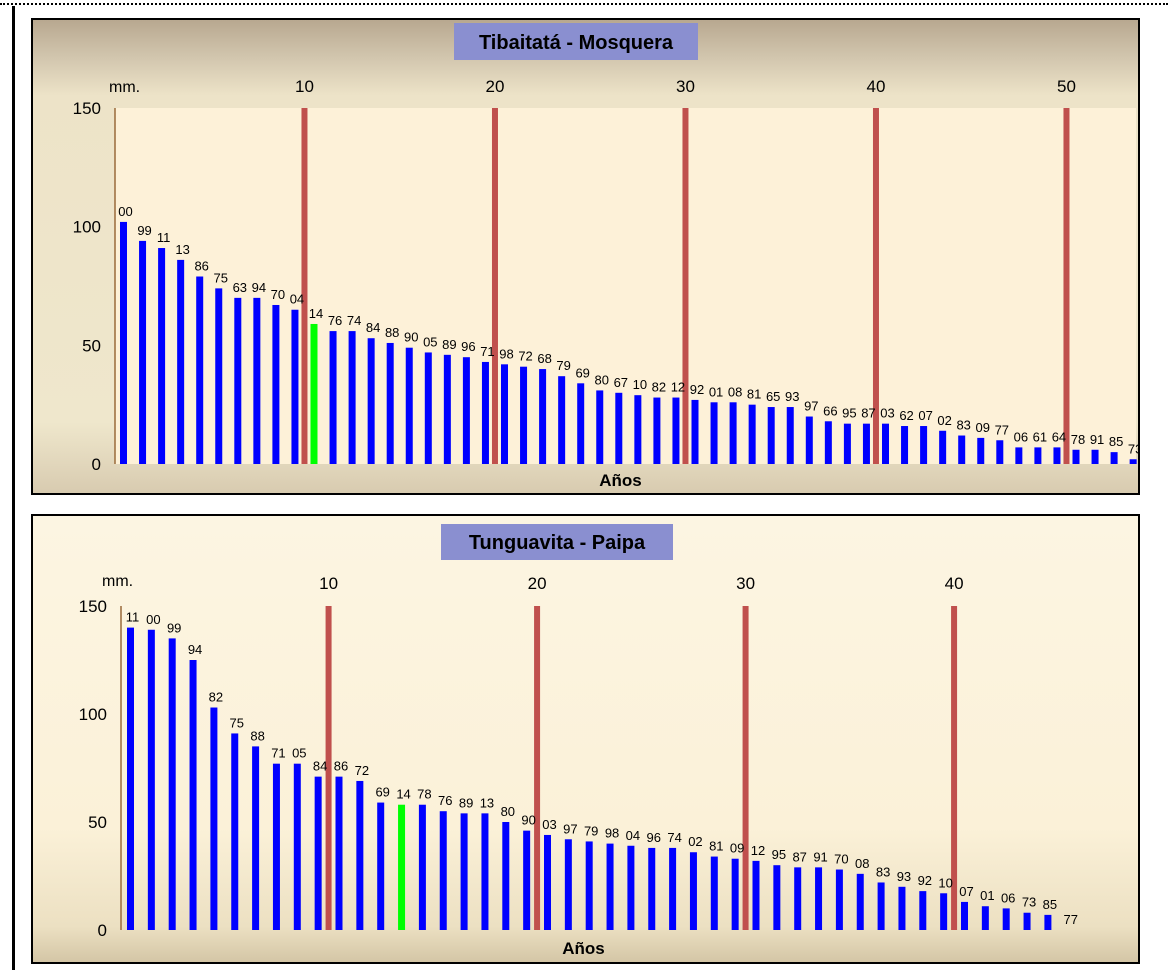 The width and height of the screenshot is (1168, 970). Describe the element at coordinates (1066, 86) in the screenshot. I see `top-tick-label: 50` at that location.